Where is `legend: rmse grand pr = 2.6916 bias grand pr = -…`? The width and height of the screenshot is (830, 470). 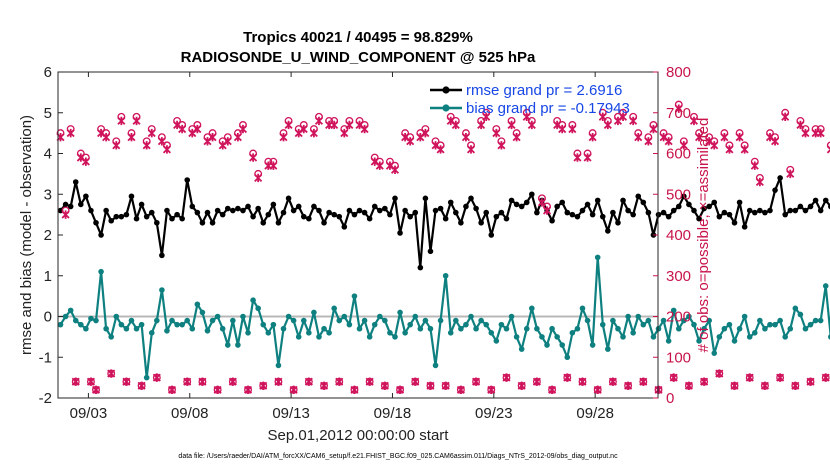 legend: rmse grand pr = 2.6916 bias grand pr = -… is located at coordinates (530, 99).